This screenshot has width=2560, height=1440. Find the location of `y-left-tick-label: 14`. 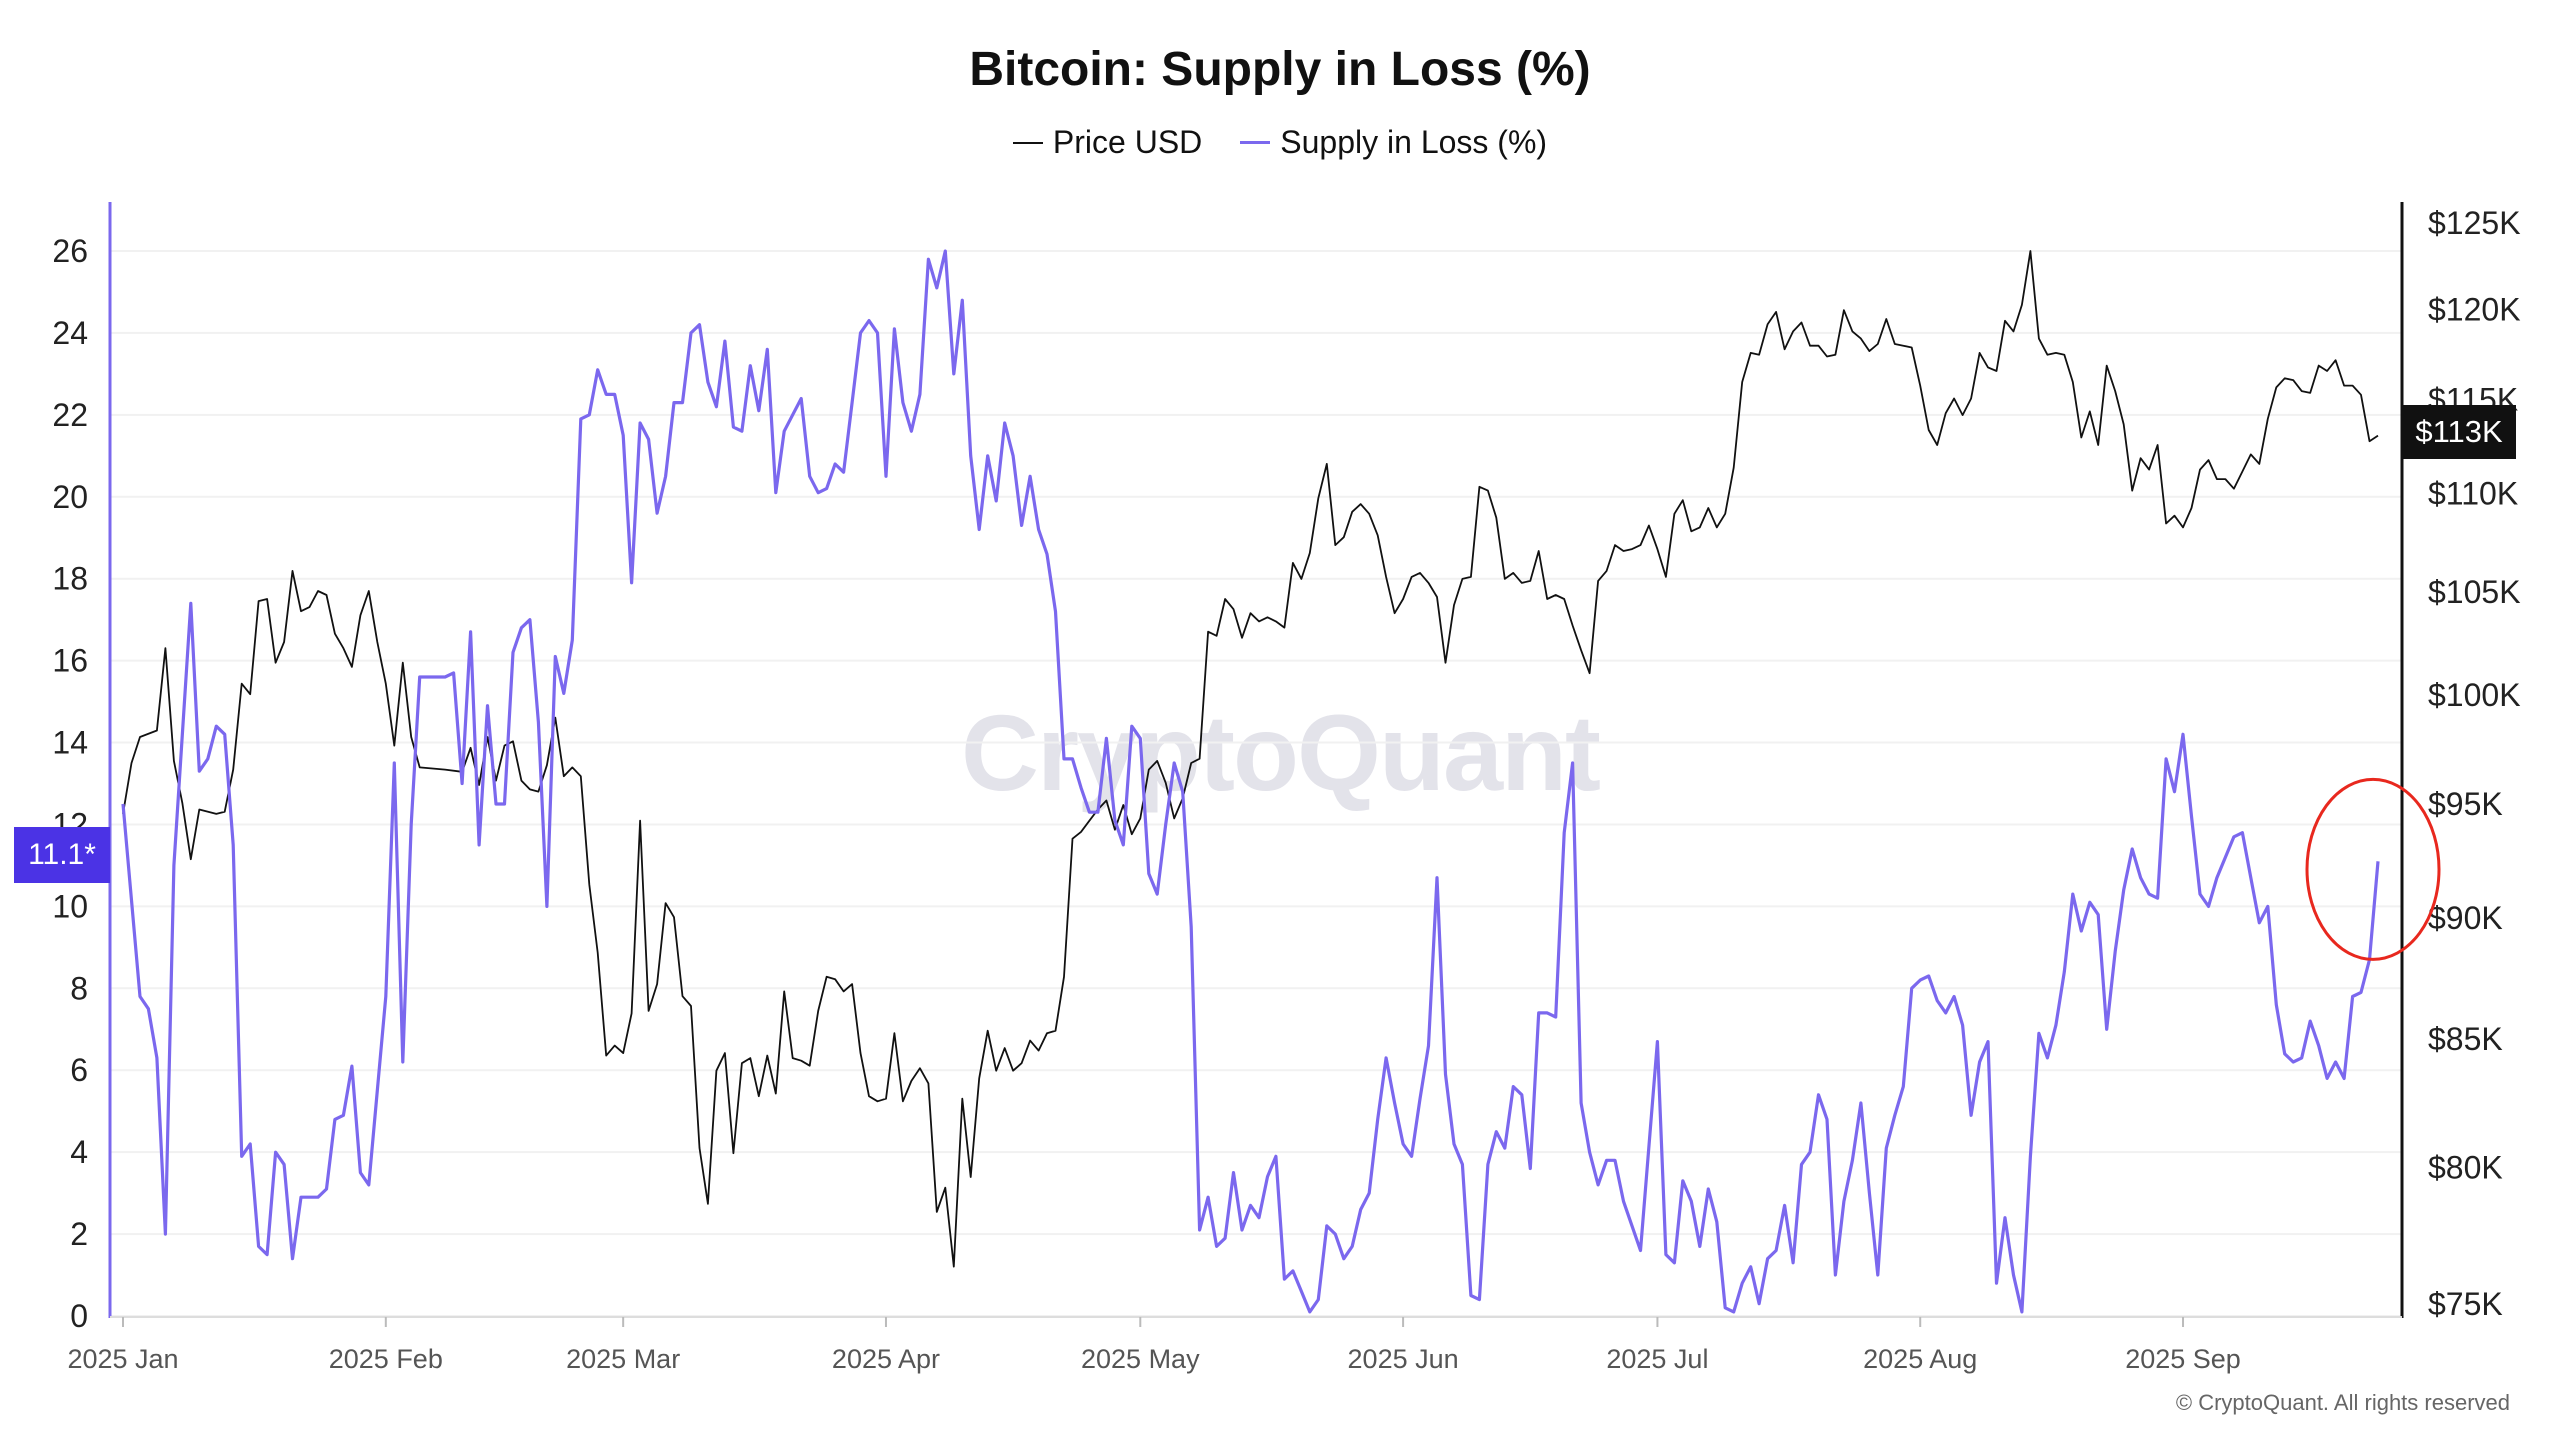

y-left-tick-label: 14 is located at coordinates (70, 743).